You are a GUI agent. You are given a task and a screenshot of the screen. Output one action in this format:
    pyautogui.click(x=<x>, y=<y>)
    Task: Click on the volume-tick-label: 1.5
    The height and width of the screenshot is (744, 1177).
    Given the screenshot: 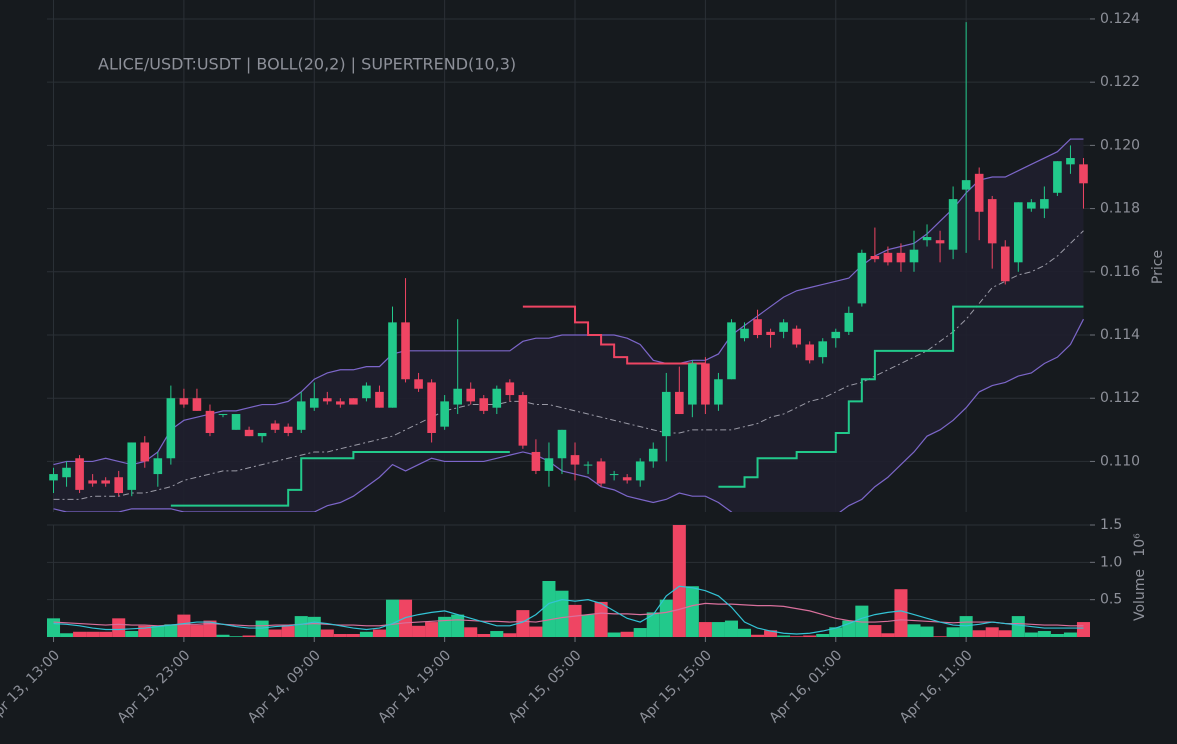 What is the action you would take?
    pyautogui.click(x=1111, y=525)
    